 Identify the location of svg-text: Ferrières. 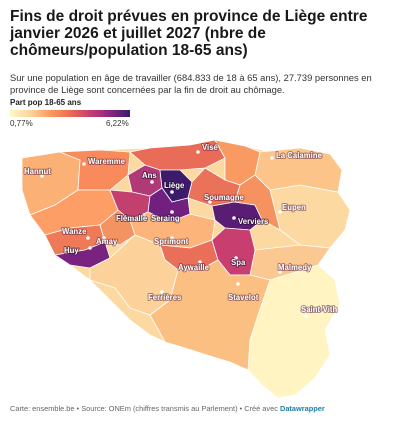
(165, 297).